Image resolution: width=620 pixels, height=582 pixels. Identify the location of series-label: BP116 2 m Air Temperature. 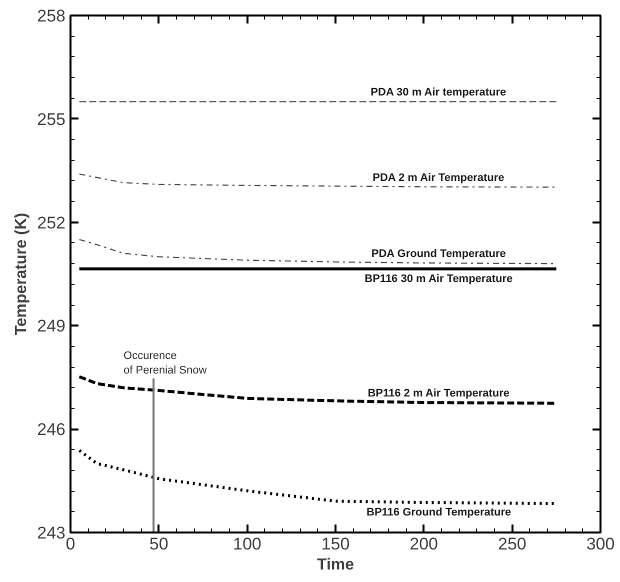
(439, 394).